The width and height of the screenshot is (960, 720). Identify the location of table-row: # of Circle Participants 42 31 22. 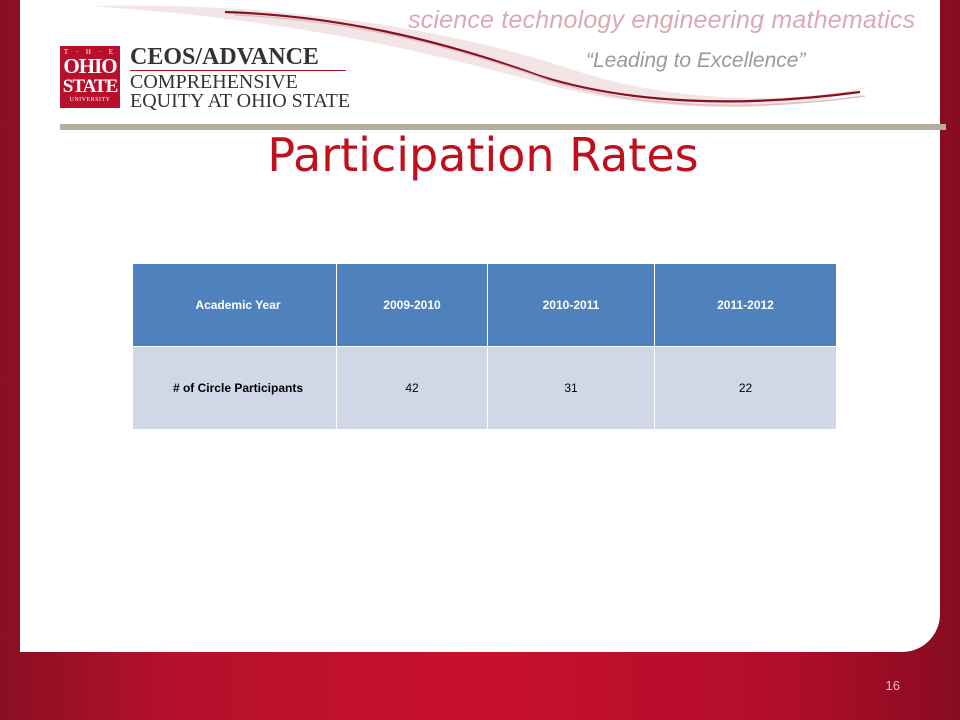
(484, 388).